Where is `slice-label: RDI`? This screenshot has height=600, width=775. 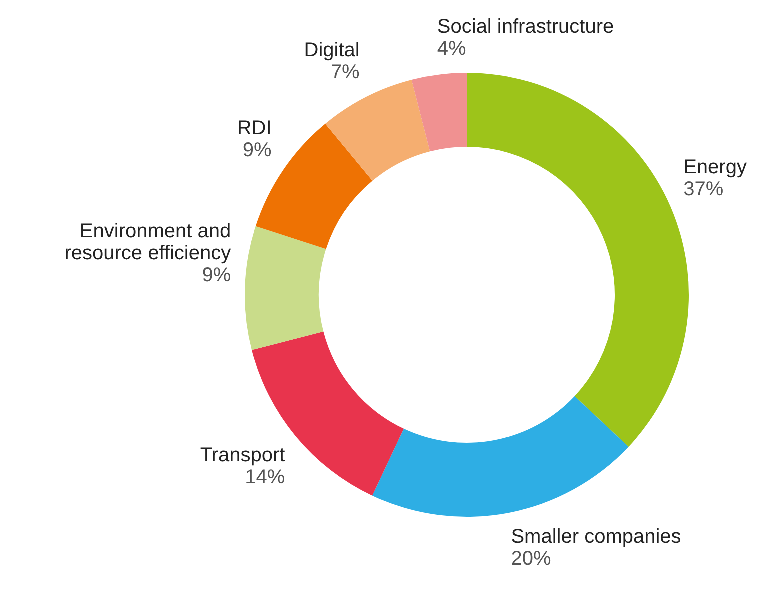
slice-label: RDI is located at coordinates (254, 128).